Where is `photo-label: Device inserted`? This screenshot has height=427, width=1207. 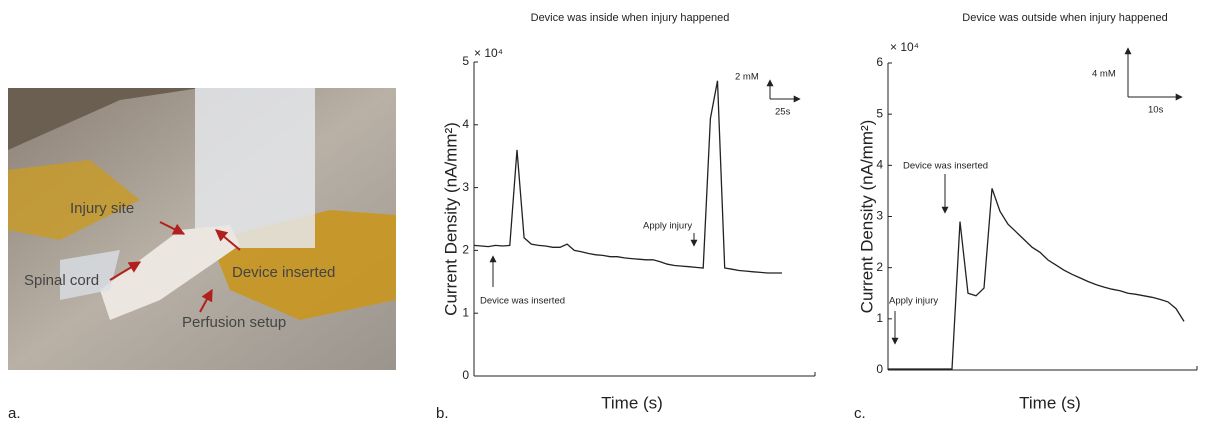
photo-label: Device inserted is located at coordinates (283, 272).